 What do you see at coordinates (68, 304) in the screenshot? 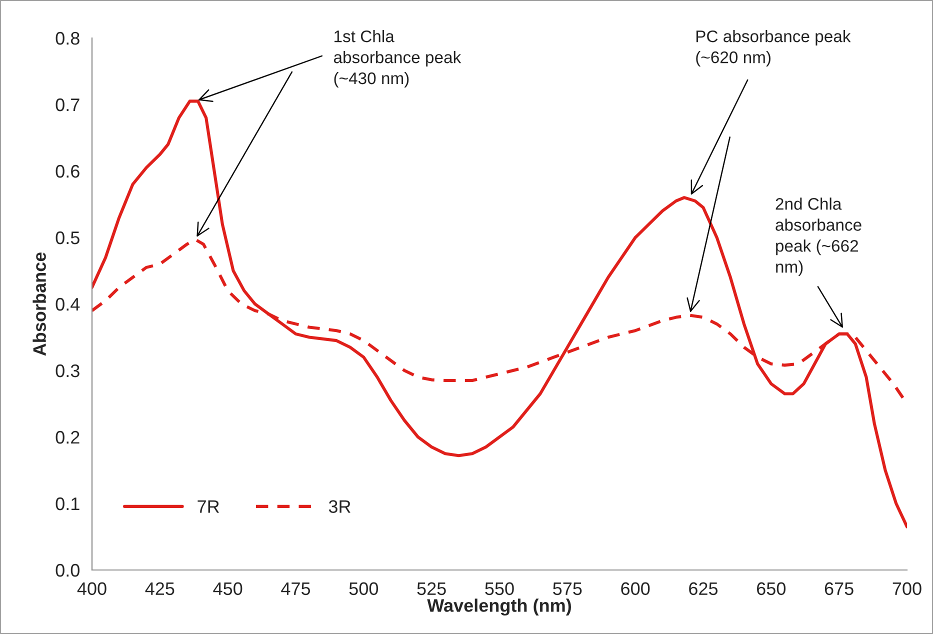
I see `y-tick-label: 0.4` at bounding box center [68, 304].